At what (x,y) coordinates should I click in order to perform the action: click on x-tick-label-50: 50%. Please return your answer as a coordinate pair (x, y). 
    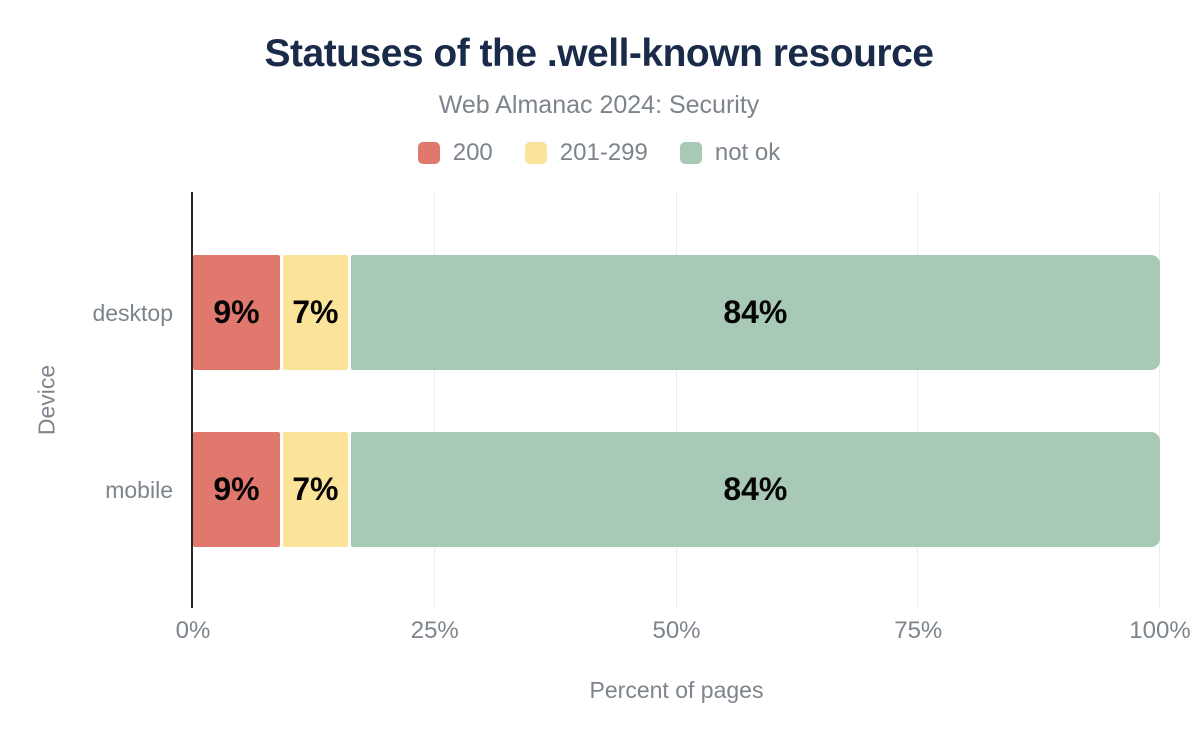
    Looking at the image, I should click on (676, 630).